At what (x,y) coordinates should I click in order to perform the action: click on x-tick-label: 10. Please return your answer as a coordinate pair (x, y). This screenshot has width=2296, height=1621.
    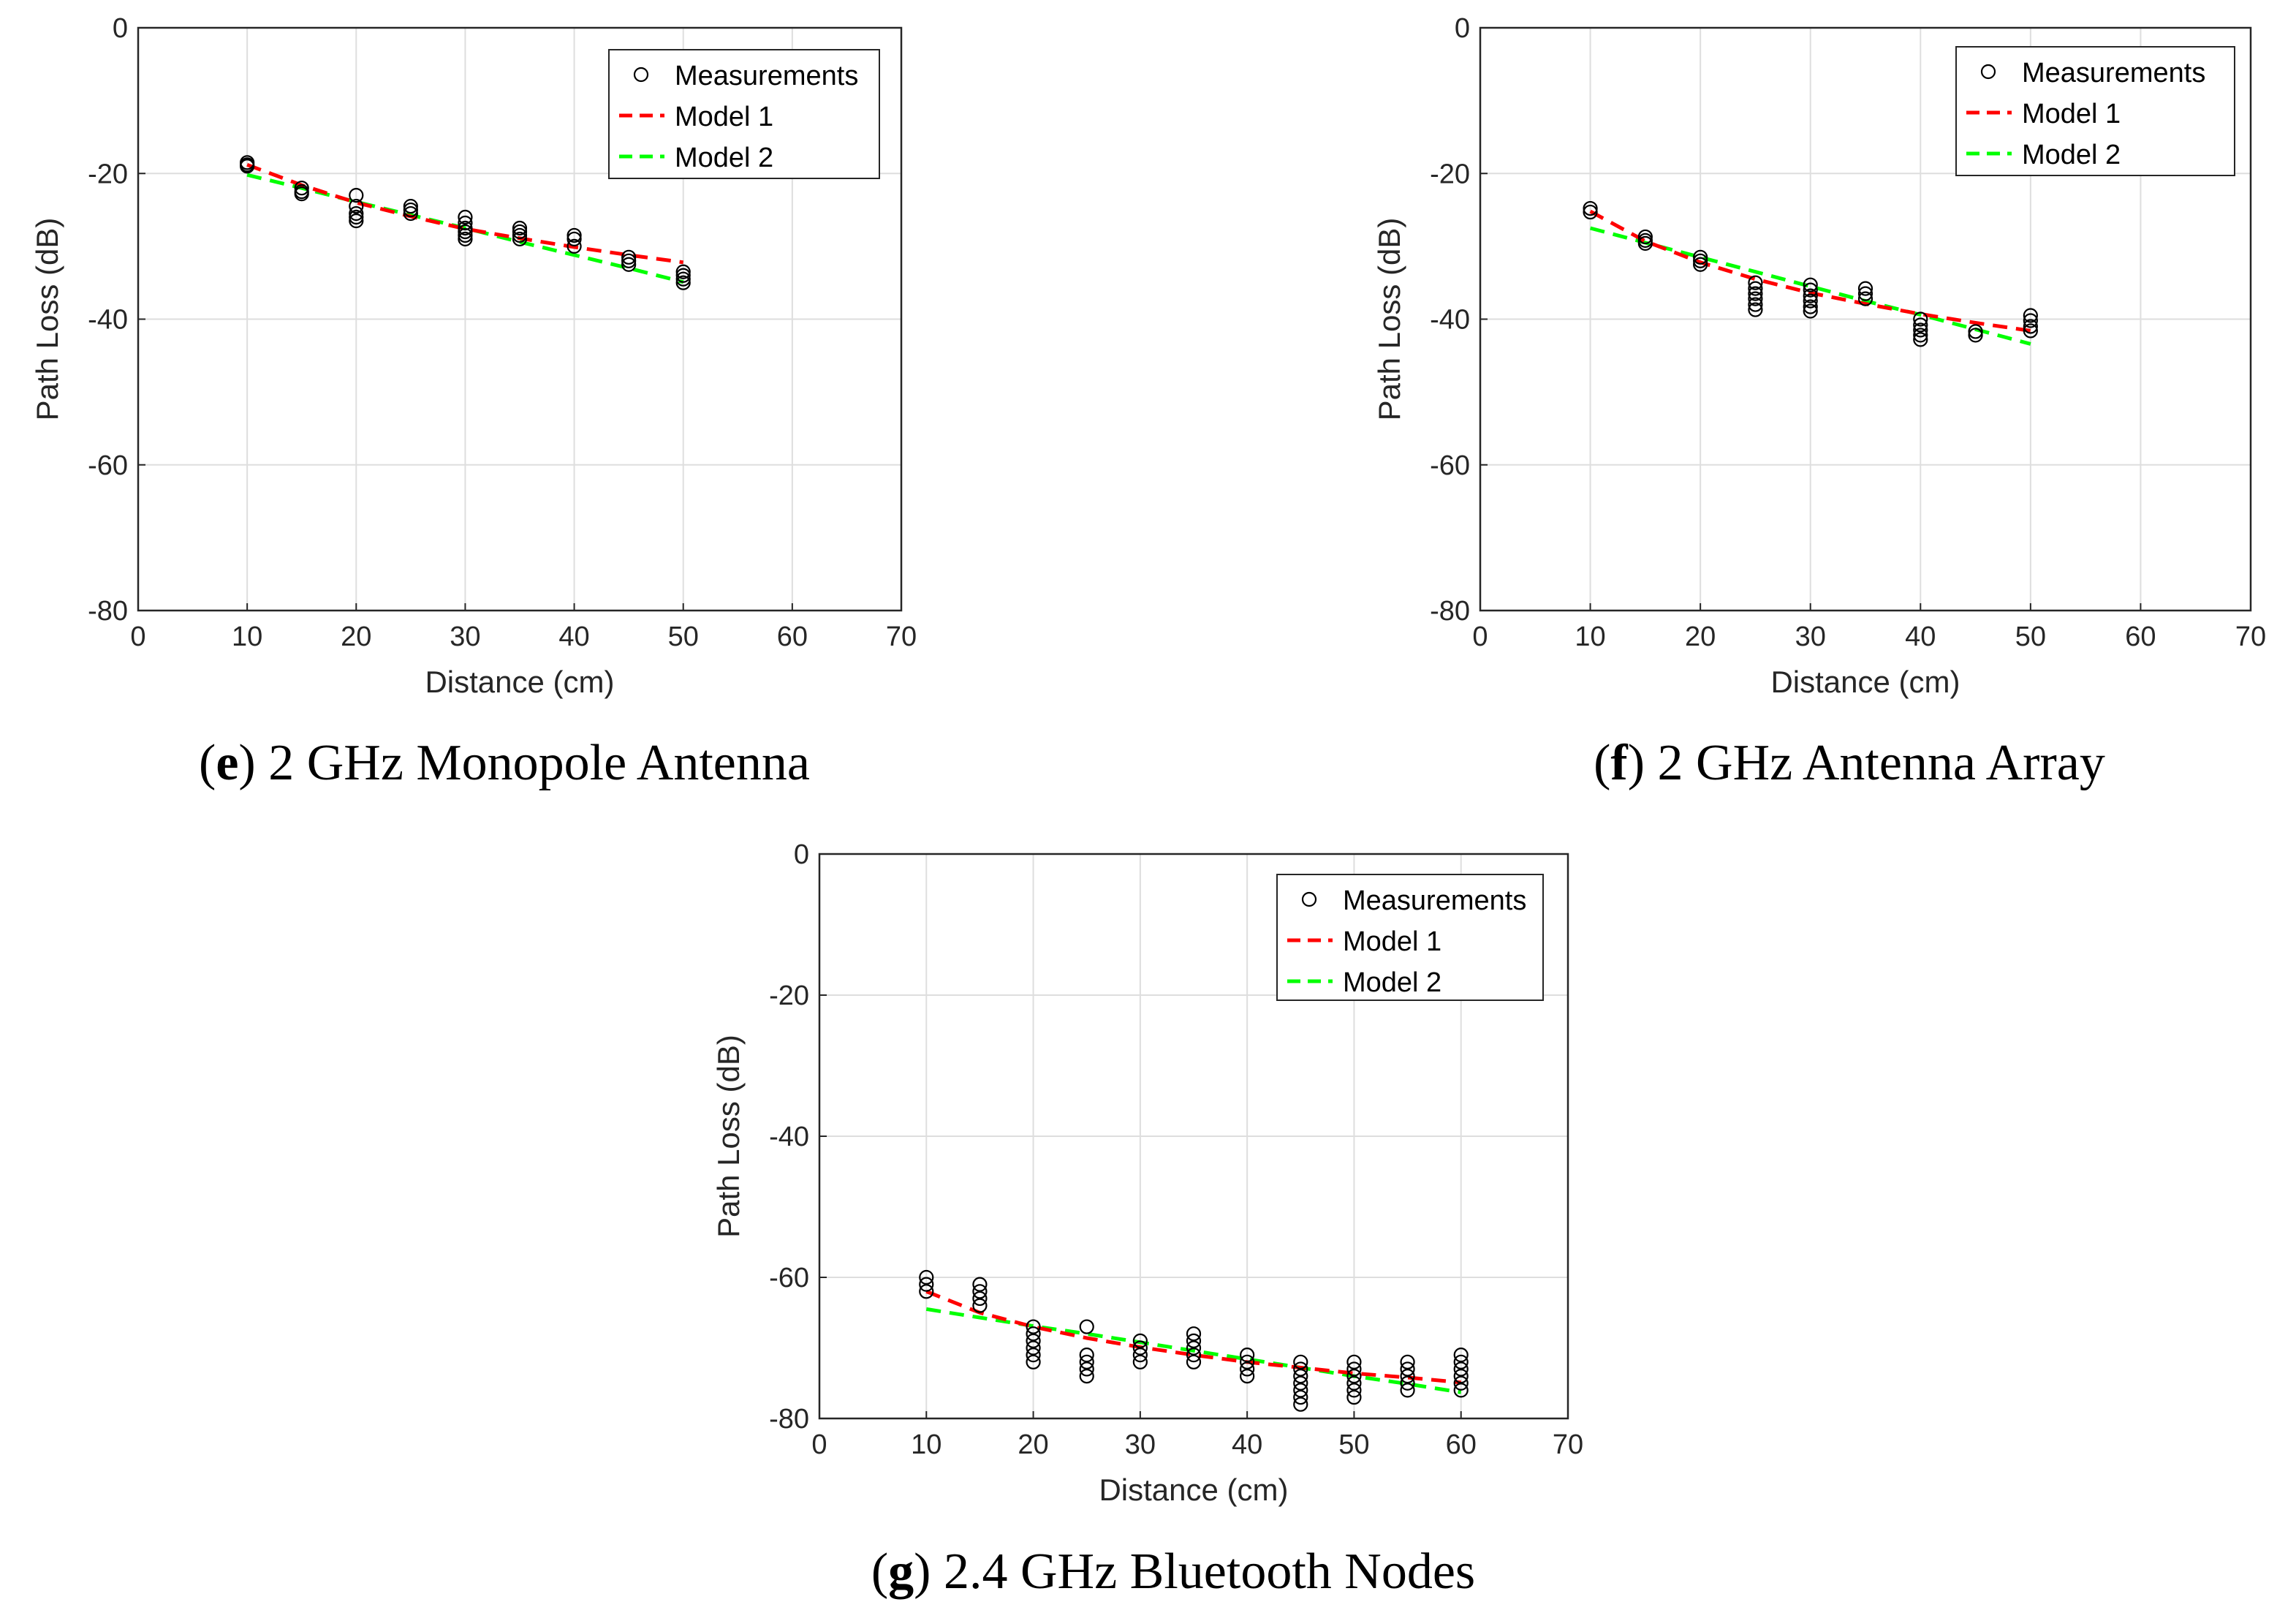
    Looking at the image, I should click on (247, 636).